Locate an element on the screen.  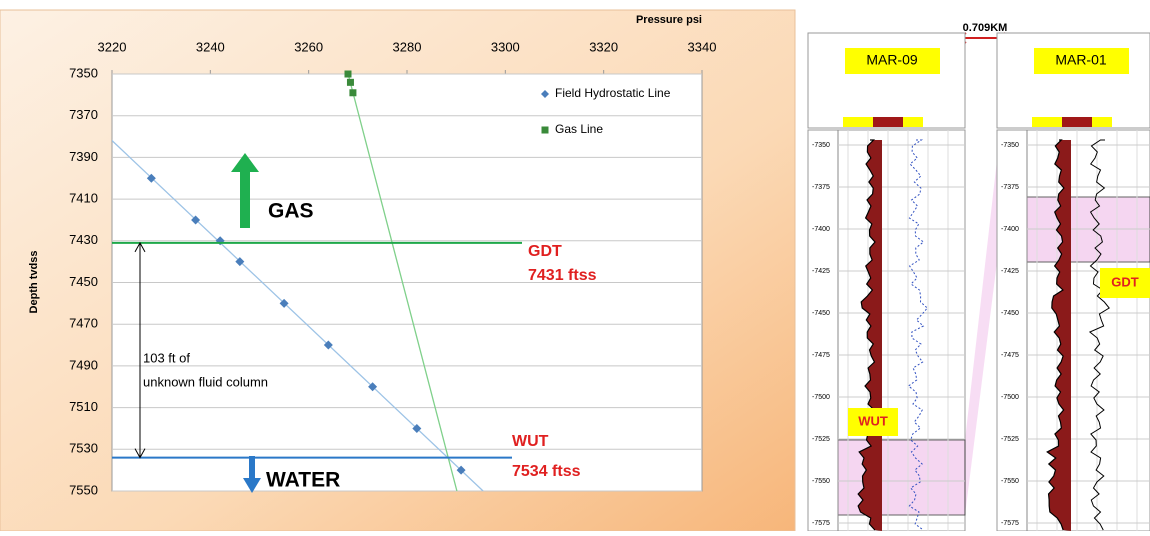
x-tick-label: 3240 is located at coordinates (210, 46).